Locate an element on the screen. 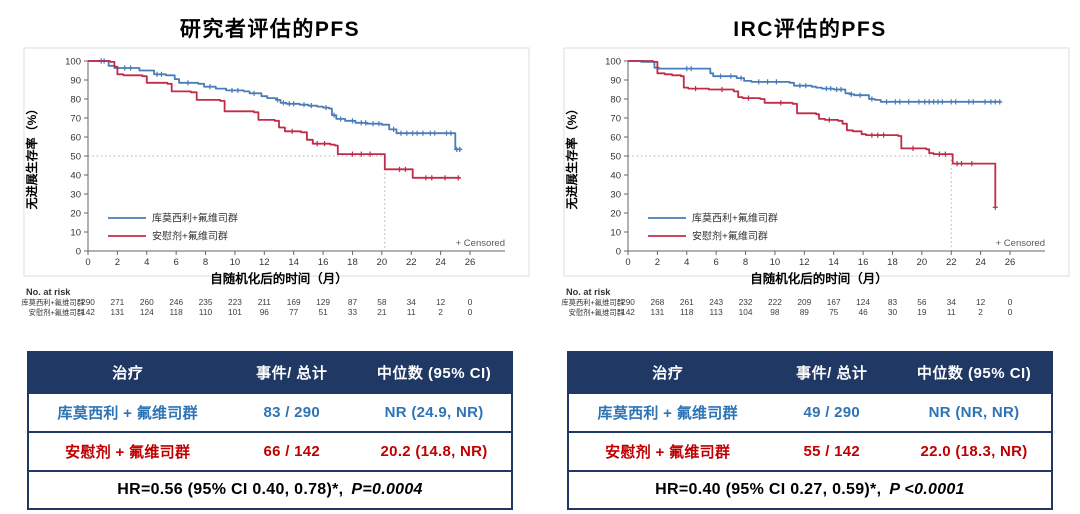  events-total-value: 66 / 142 is located at coordinates (292, 451).